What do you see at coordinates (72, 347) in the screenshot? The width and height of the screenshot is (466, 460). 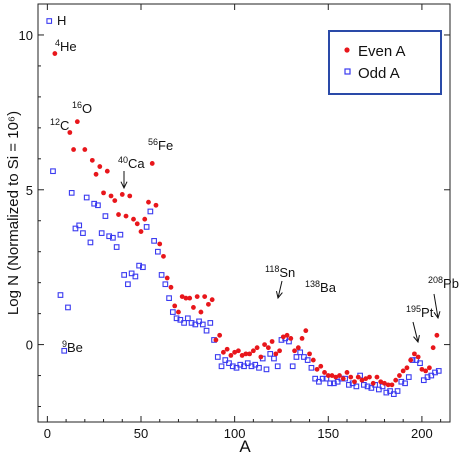 I see `annotation-be: 9Be` at bounding box center [72, 347].